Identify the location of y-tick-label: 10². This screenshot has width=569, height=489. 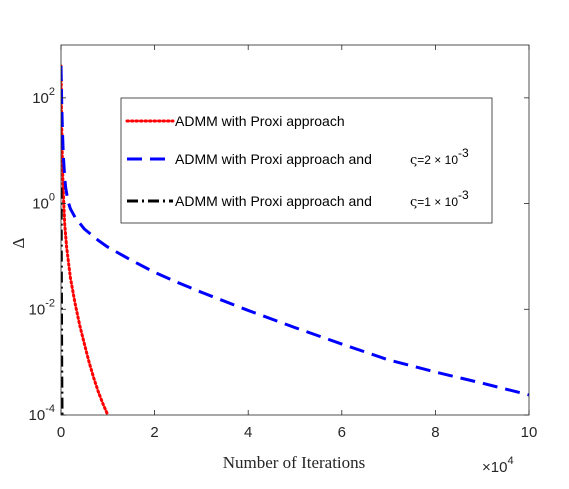
(43, 96).